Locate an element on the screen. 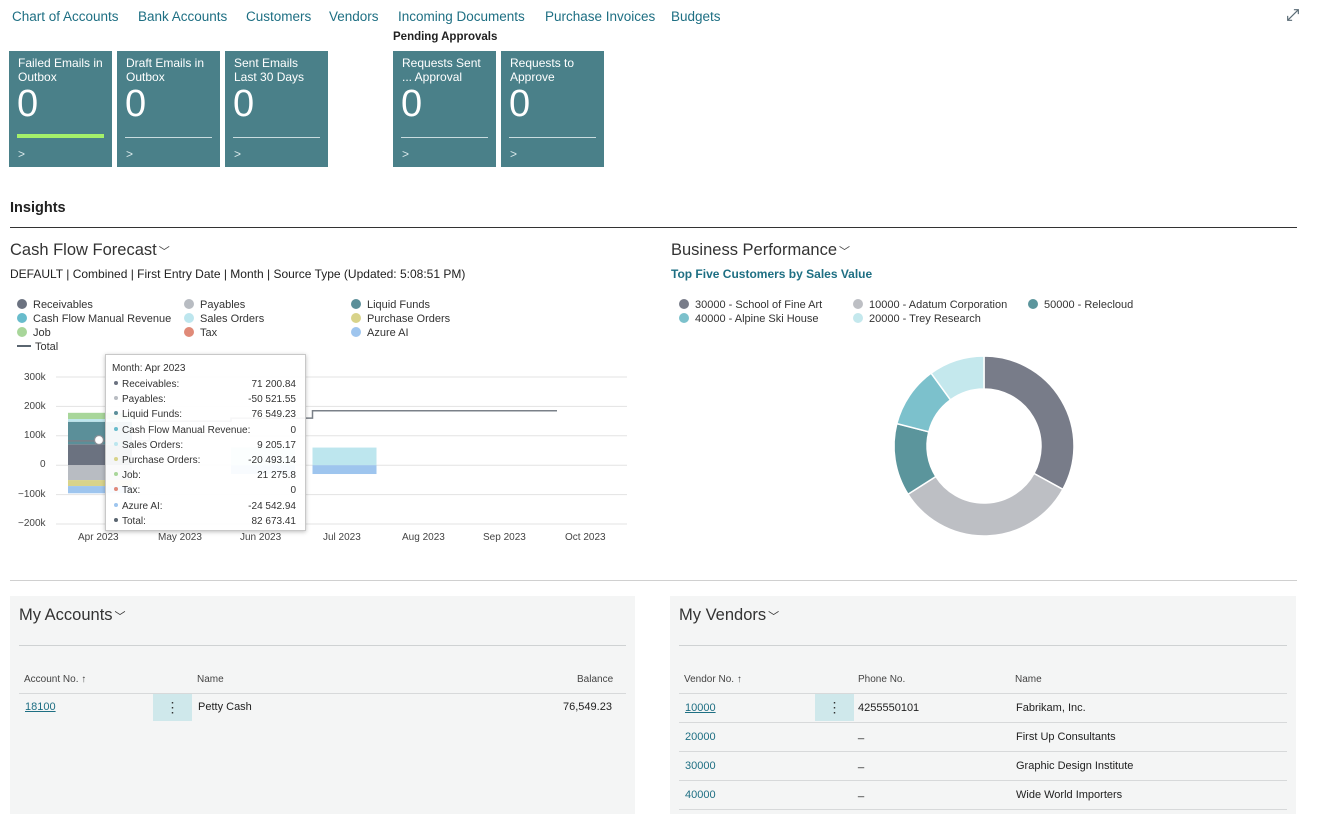 The width and height of the screenshot is (1317, 814). my-accounts-title: My Accounts ﹀ is located at coordinates (72, 615).